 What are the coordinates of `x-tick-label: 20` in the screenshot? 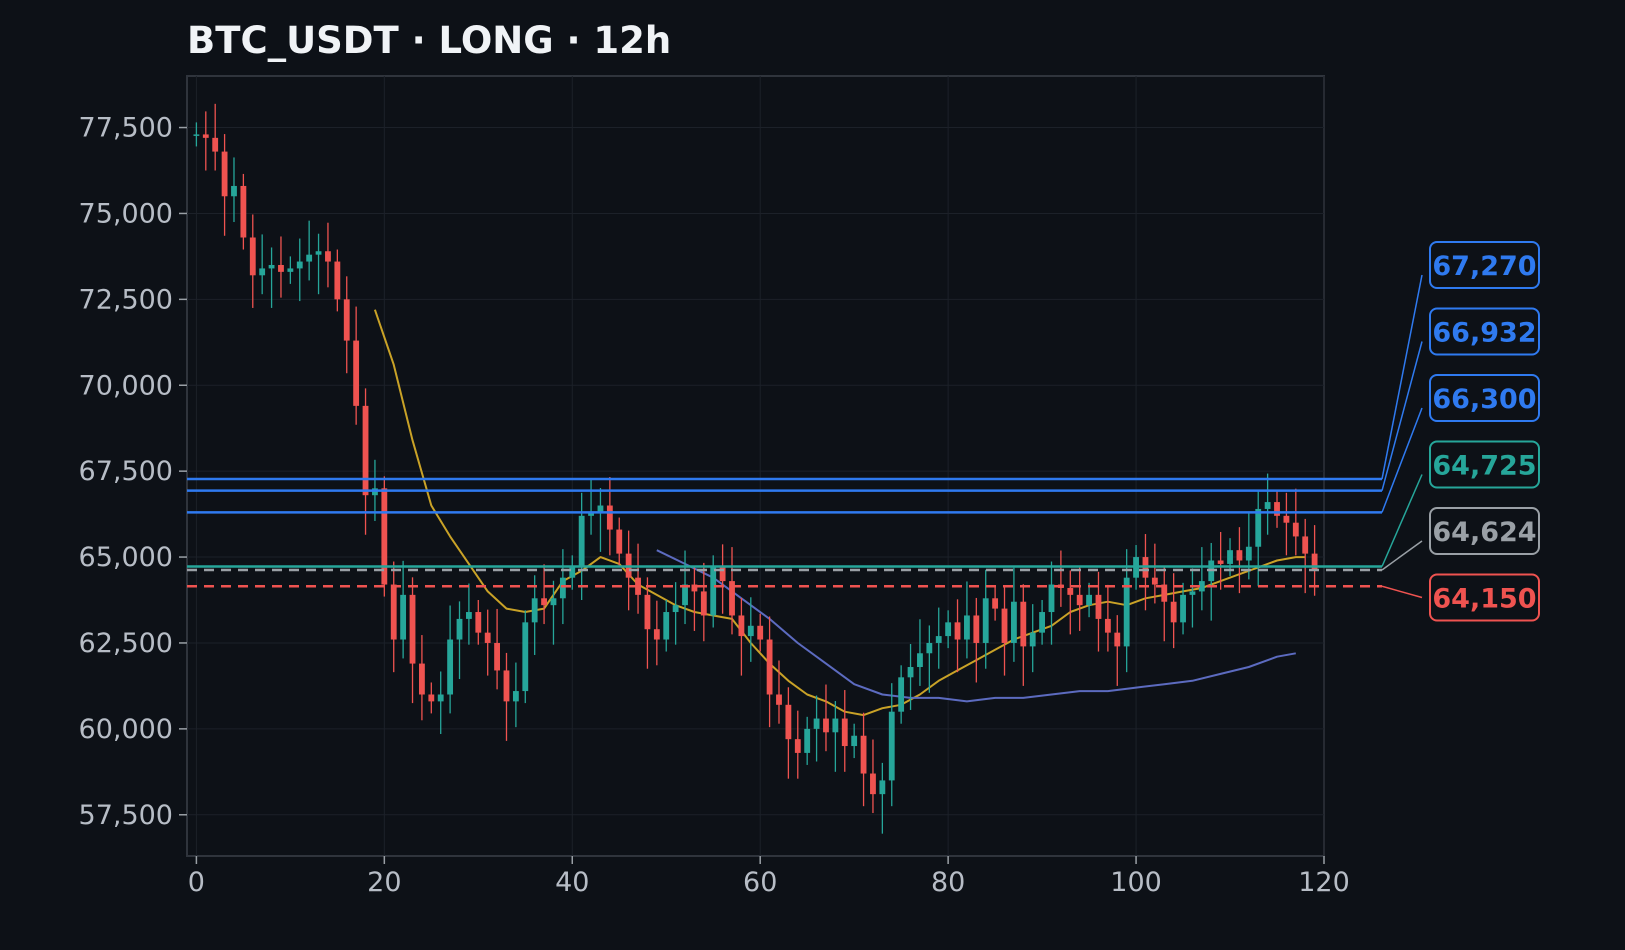 It's located at (384, 882).